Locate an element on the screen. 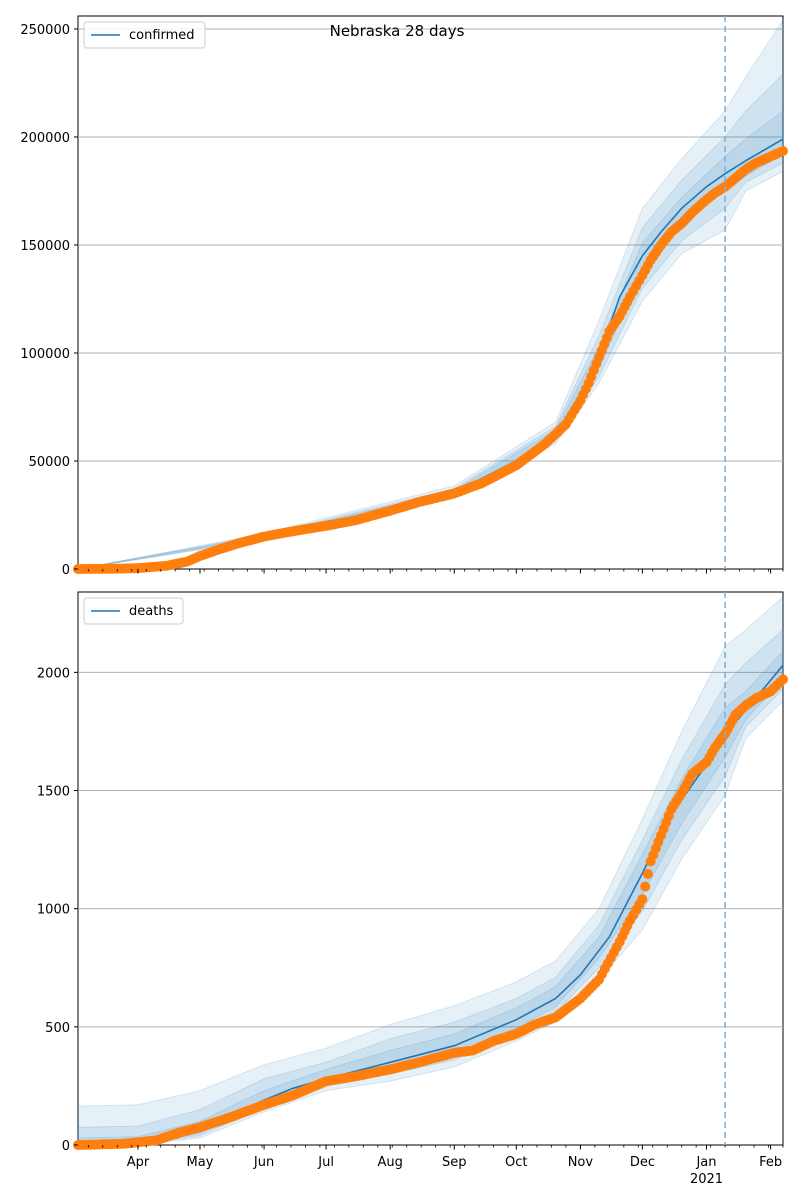  x-tick-label: Jun is located at coordinates (263, 1162).